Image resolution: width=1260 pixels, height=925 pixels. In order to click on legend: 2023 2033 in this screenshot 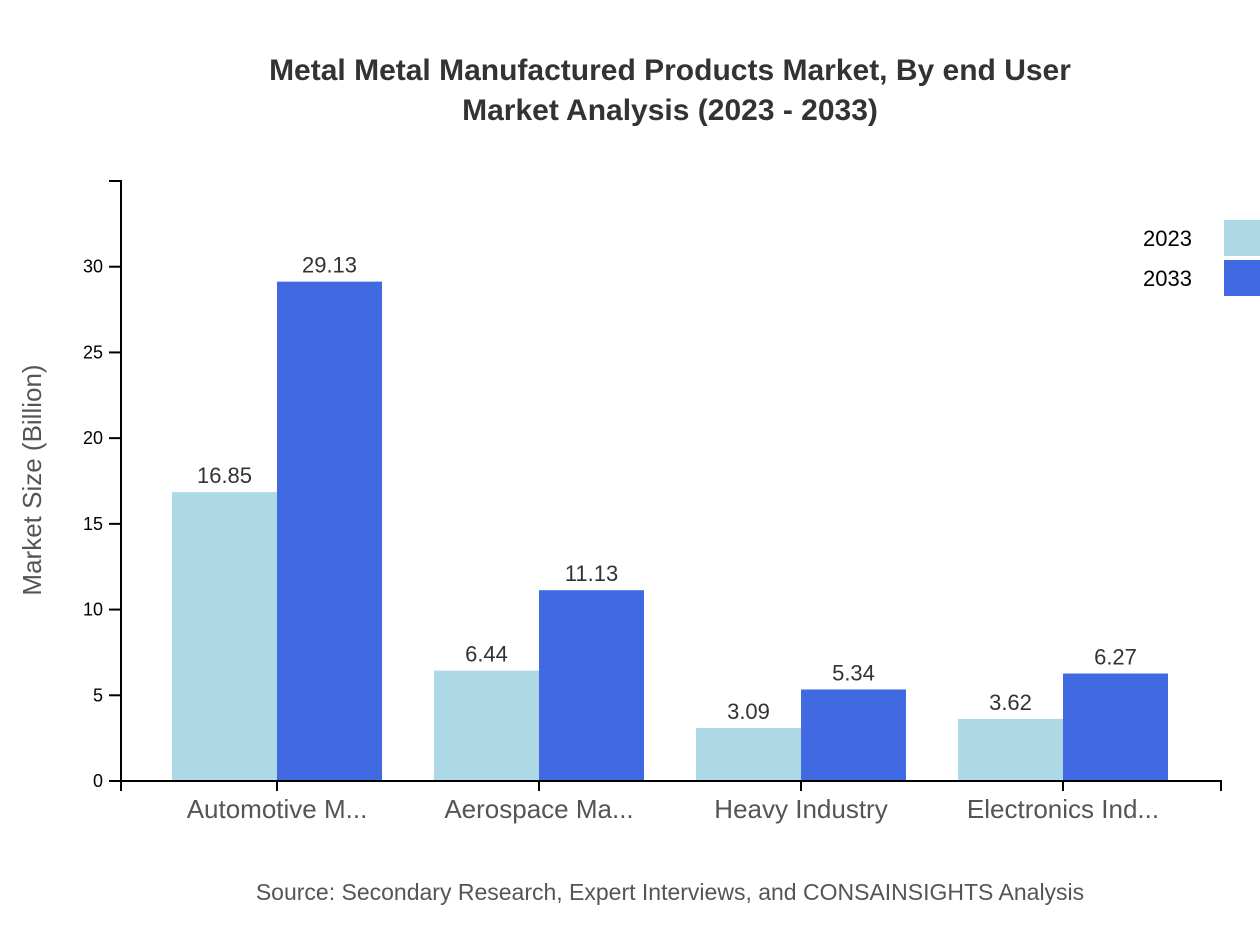, I will do `click(1201, 258)`.